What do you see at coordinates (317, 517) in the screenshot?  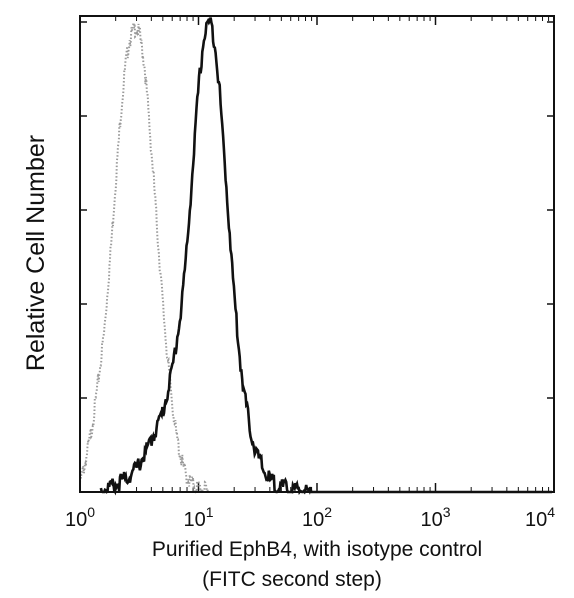 I see `x-tick-label: 10²` at bounding box center [317, 517].